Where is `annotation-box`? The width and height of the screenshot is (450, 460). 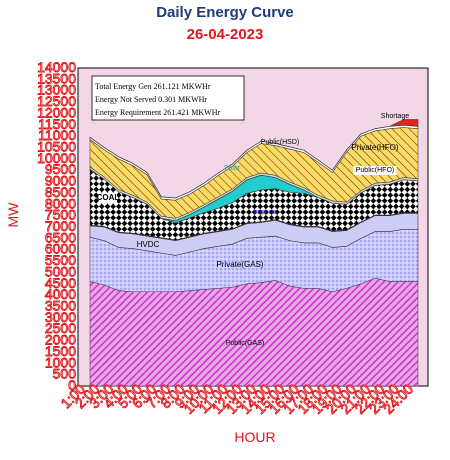 annotation-box is located at coordinates (168, 98).